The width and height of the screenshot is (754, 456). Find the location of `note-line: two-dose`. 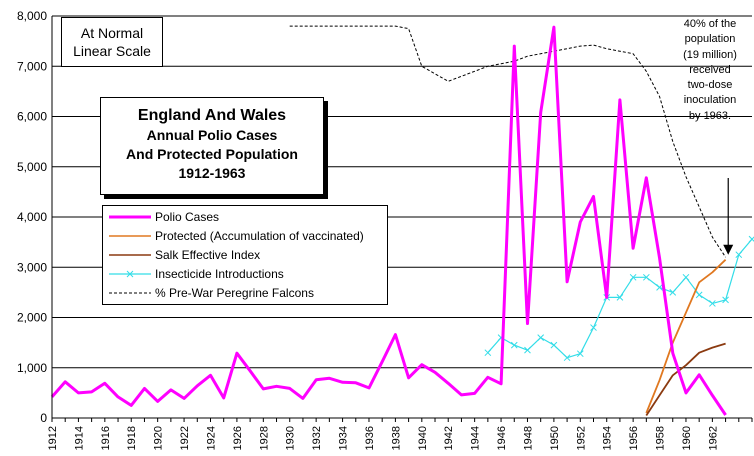

note-line: two-dose is located at coordinates (710, 85).